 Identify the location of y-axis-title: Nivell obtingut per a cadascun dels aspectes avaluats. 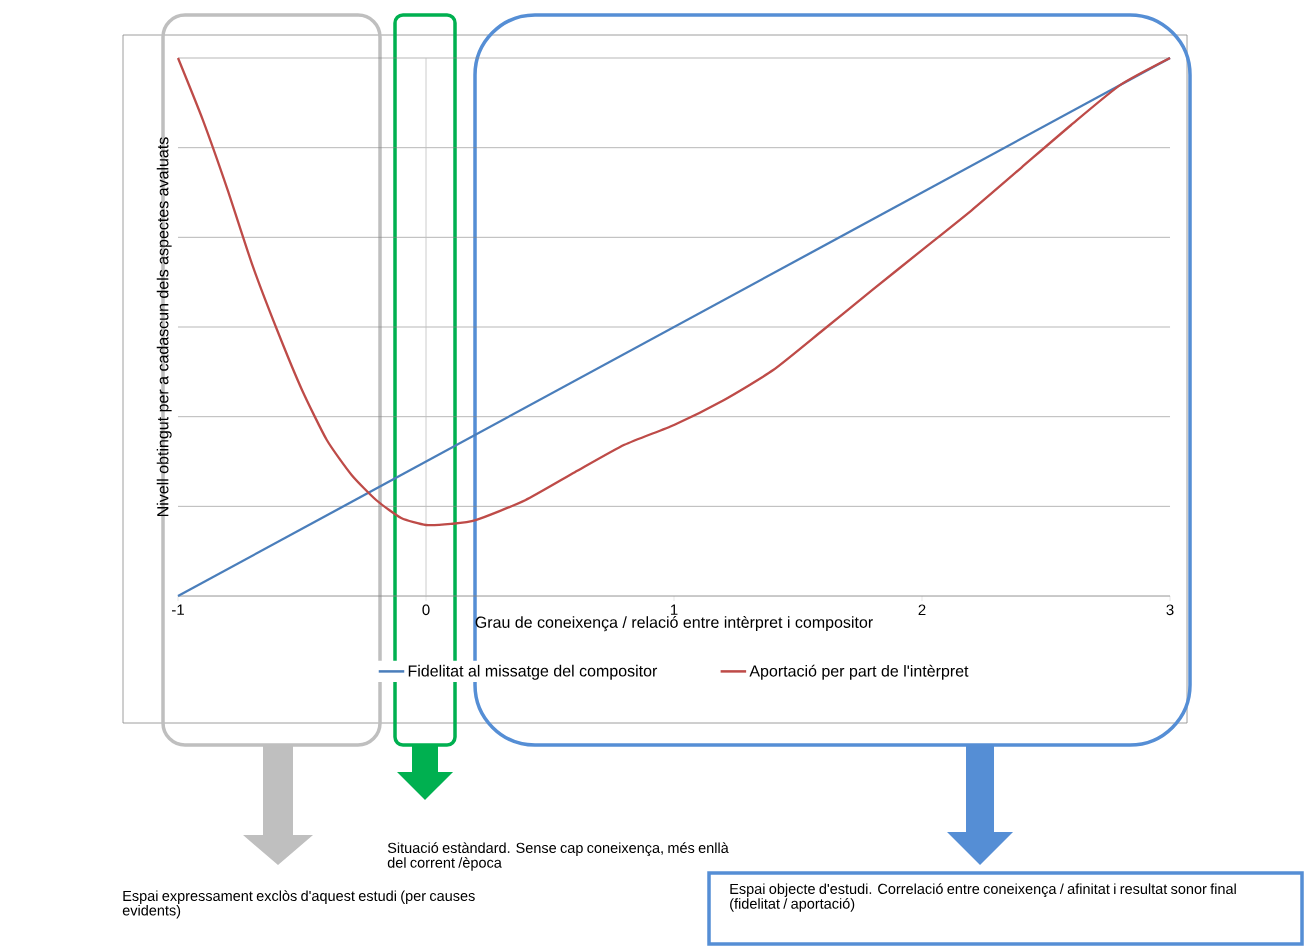
(164, 327).